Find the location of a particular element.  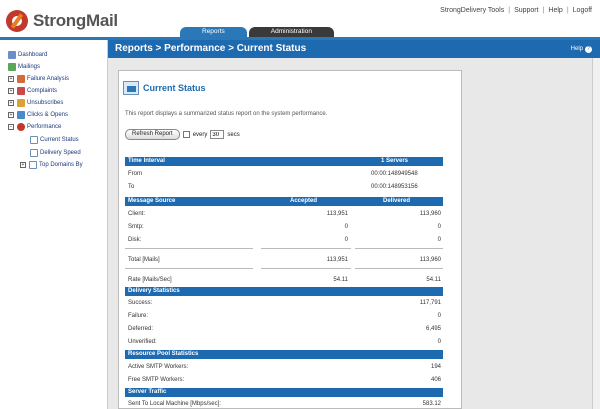

card-title: Current Status is located at coordinates (174, 88).